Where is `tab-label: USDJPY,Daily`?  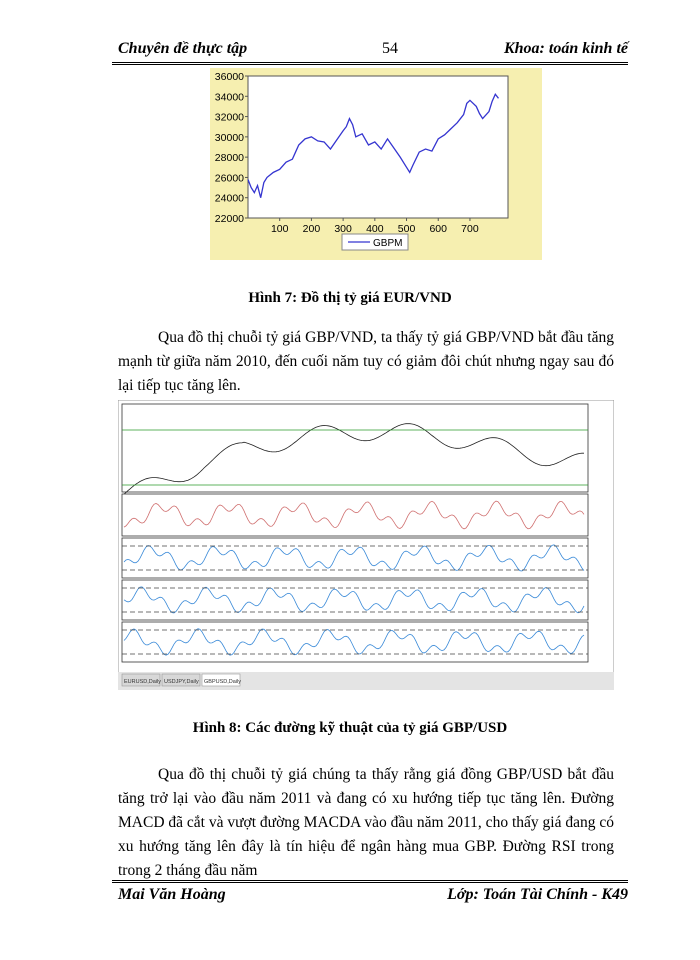
tab-label: USDJPY,Daily is located at coordinates (181, 682).